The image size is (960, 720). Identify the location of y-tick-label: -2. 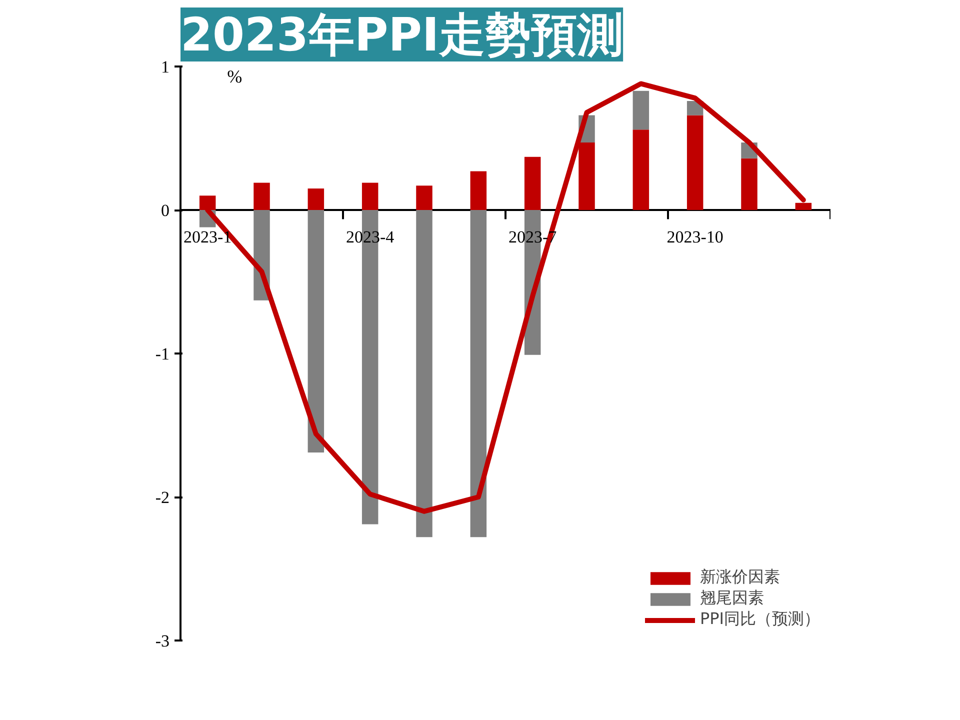
(162, 497).